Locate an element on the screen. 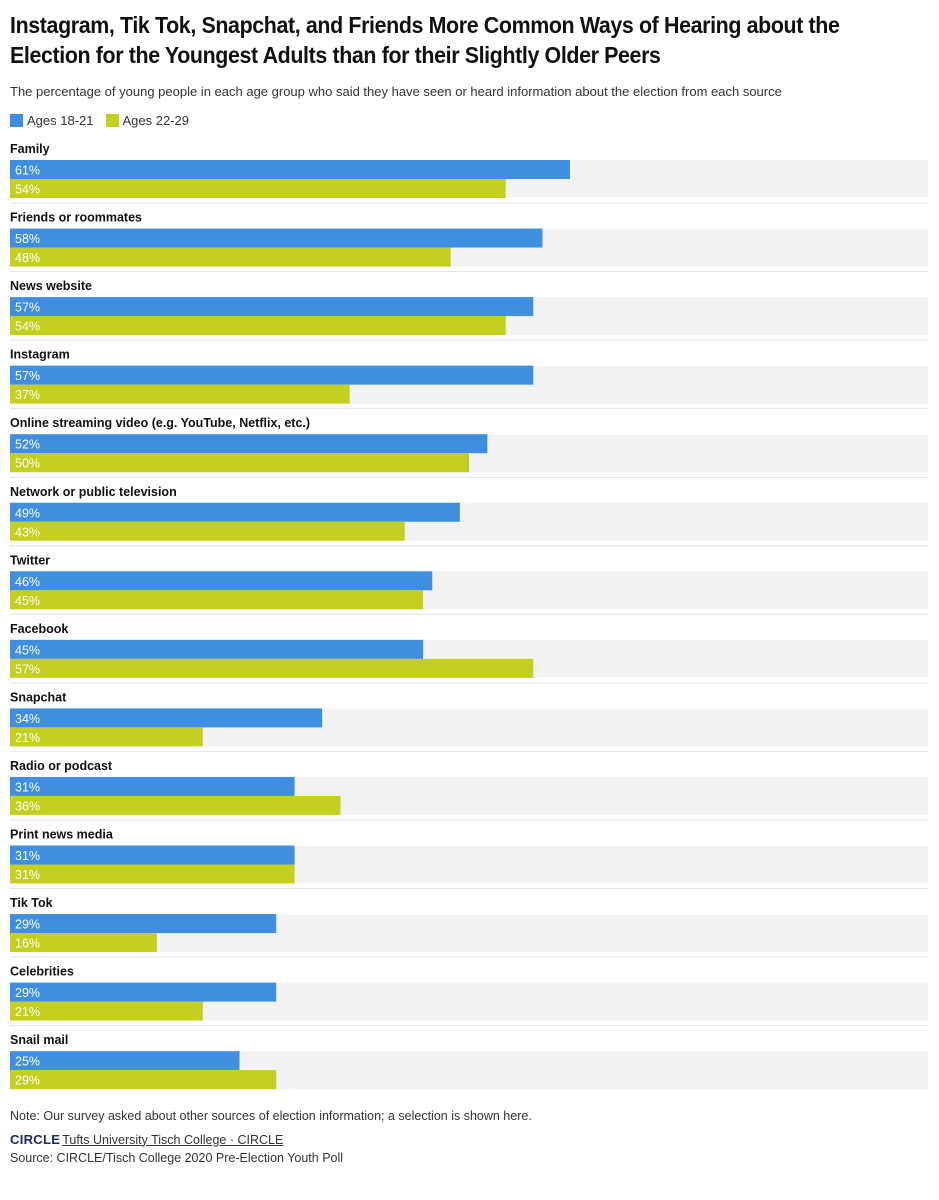 The image size is (939, 1200). category-label-twitter: Twitter is located at coordinates (30, 560).